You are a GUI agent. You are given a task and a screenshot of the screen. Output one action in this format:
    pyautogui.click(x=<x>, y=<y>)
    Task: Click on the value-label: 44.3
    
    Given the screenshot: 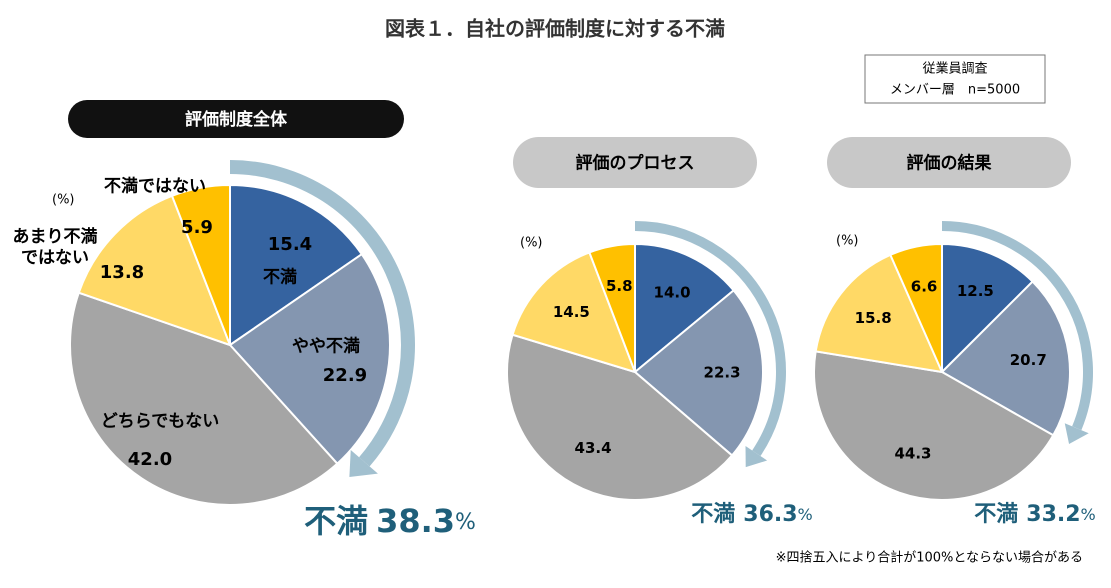 What is the action you would take?
    pyautogui.click(x=912, y=454)
    